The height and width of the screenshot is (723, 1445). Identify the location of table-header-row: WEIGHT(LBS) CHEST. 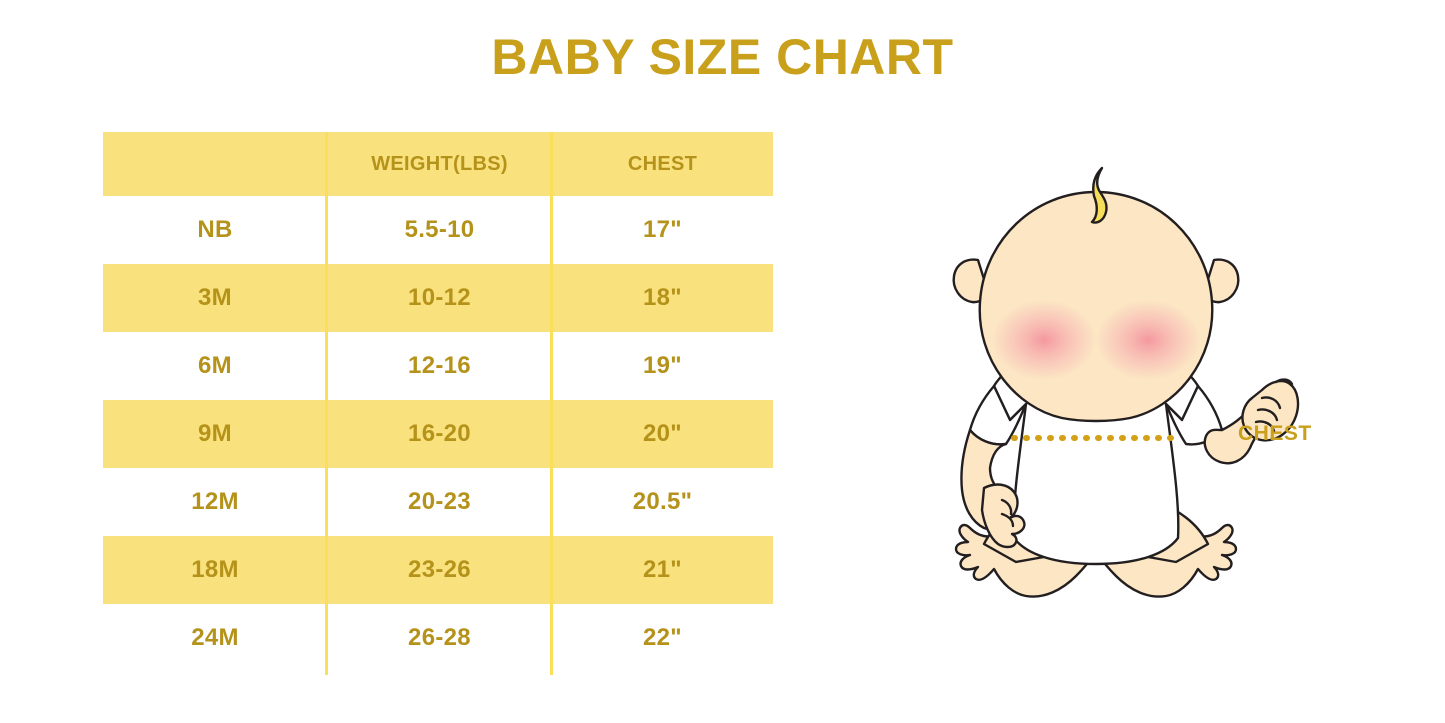
(438, 164).